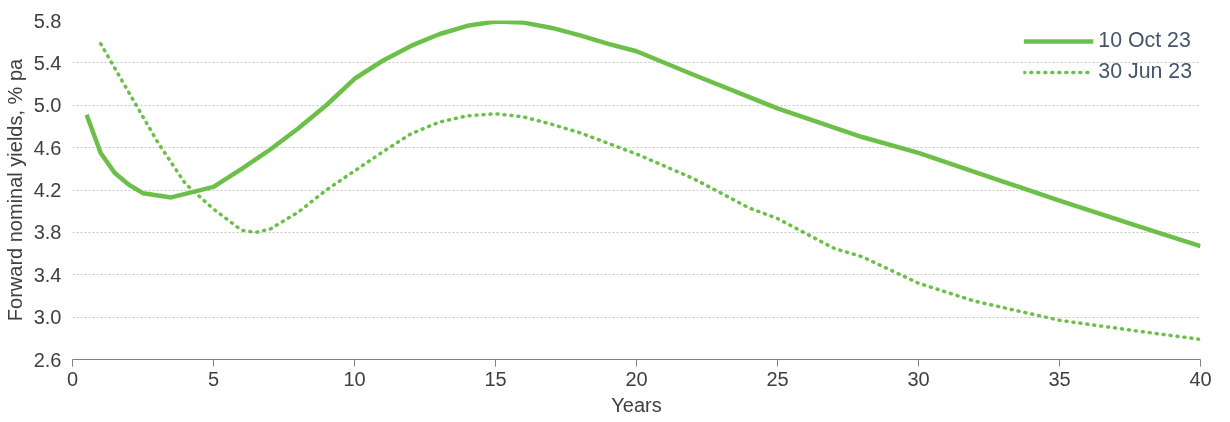 The width and height of the screenshot is (1230, 422). I want to click on x-tick-label: 40, so click(1200, 378).